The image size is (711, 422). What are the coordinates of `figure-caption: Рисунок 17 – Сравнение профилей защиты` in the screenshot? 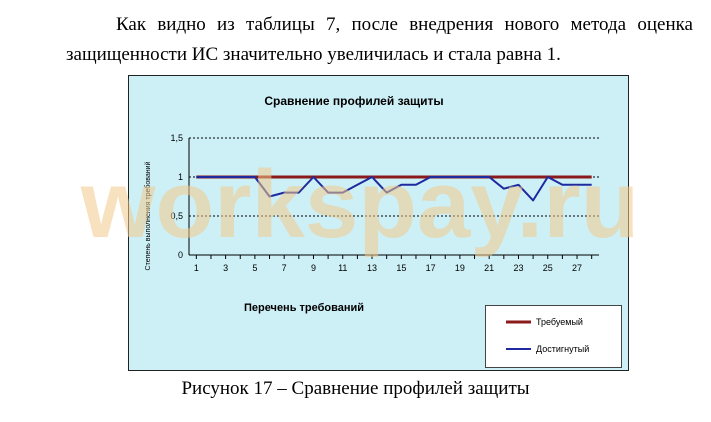 It's located at (355, 388).